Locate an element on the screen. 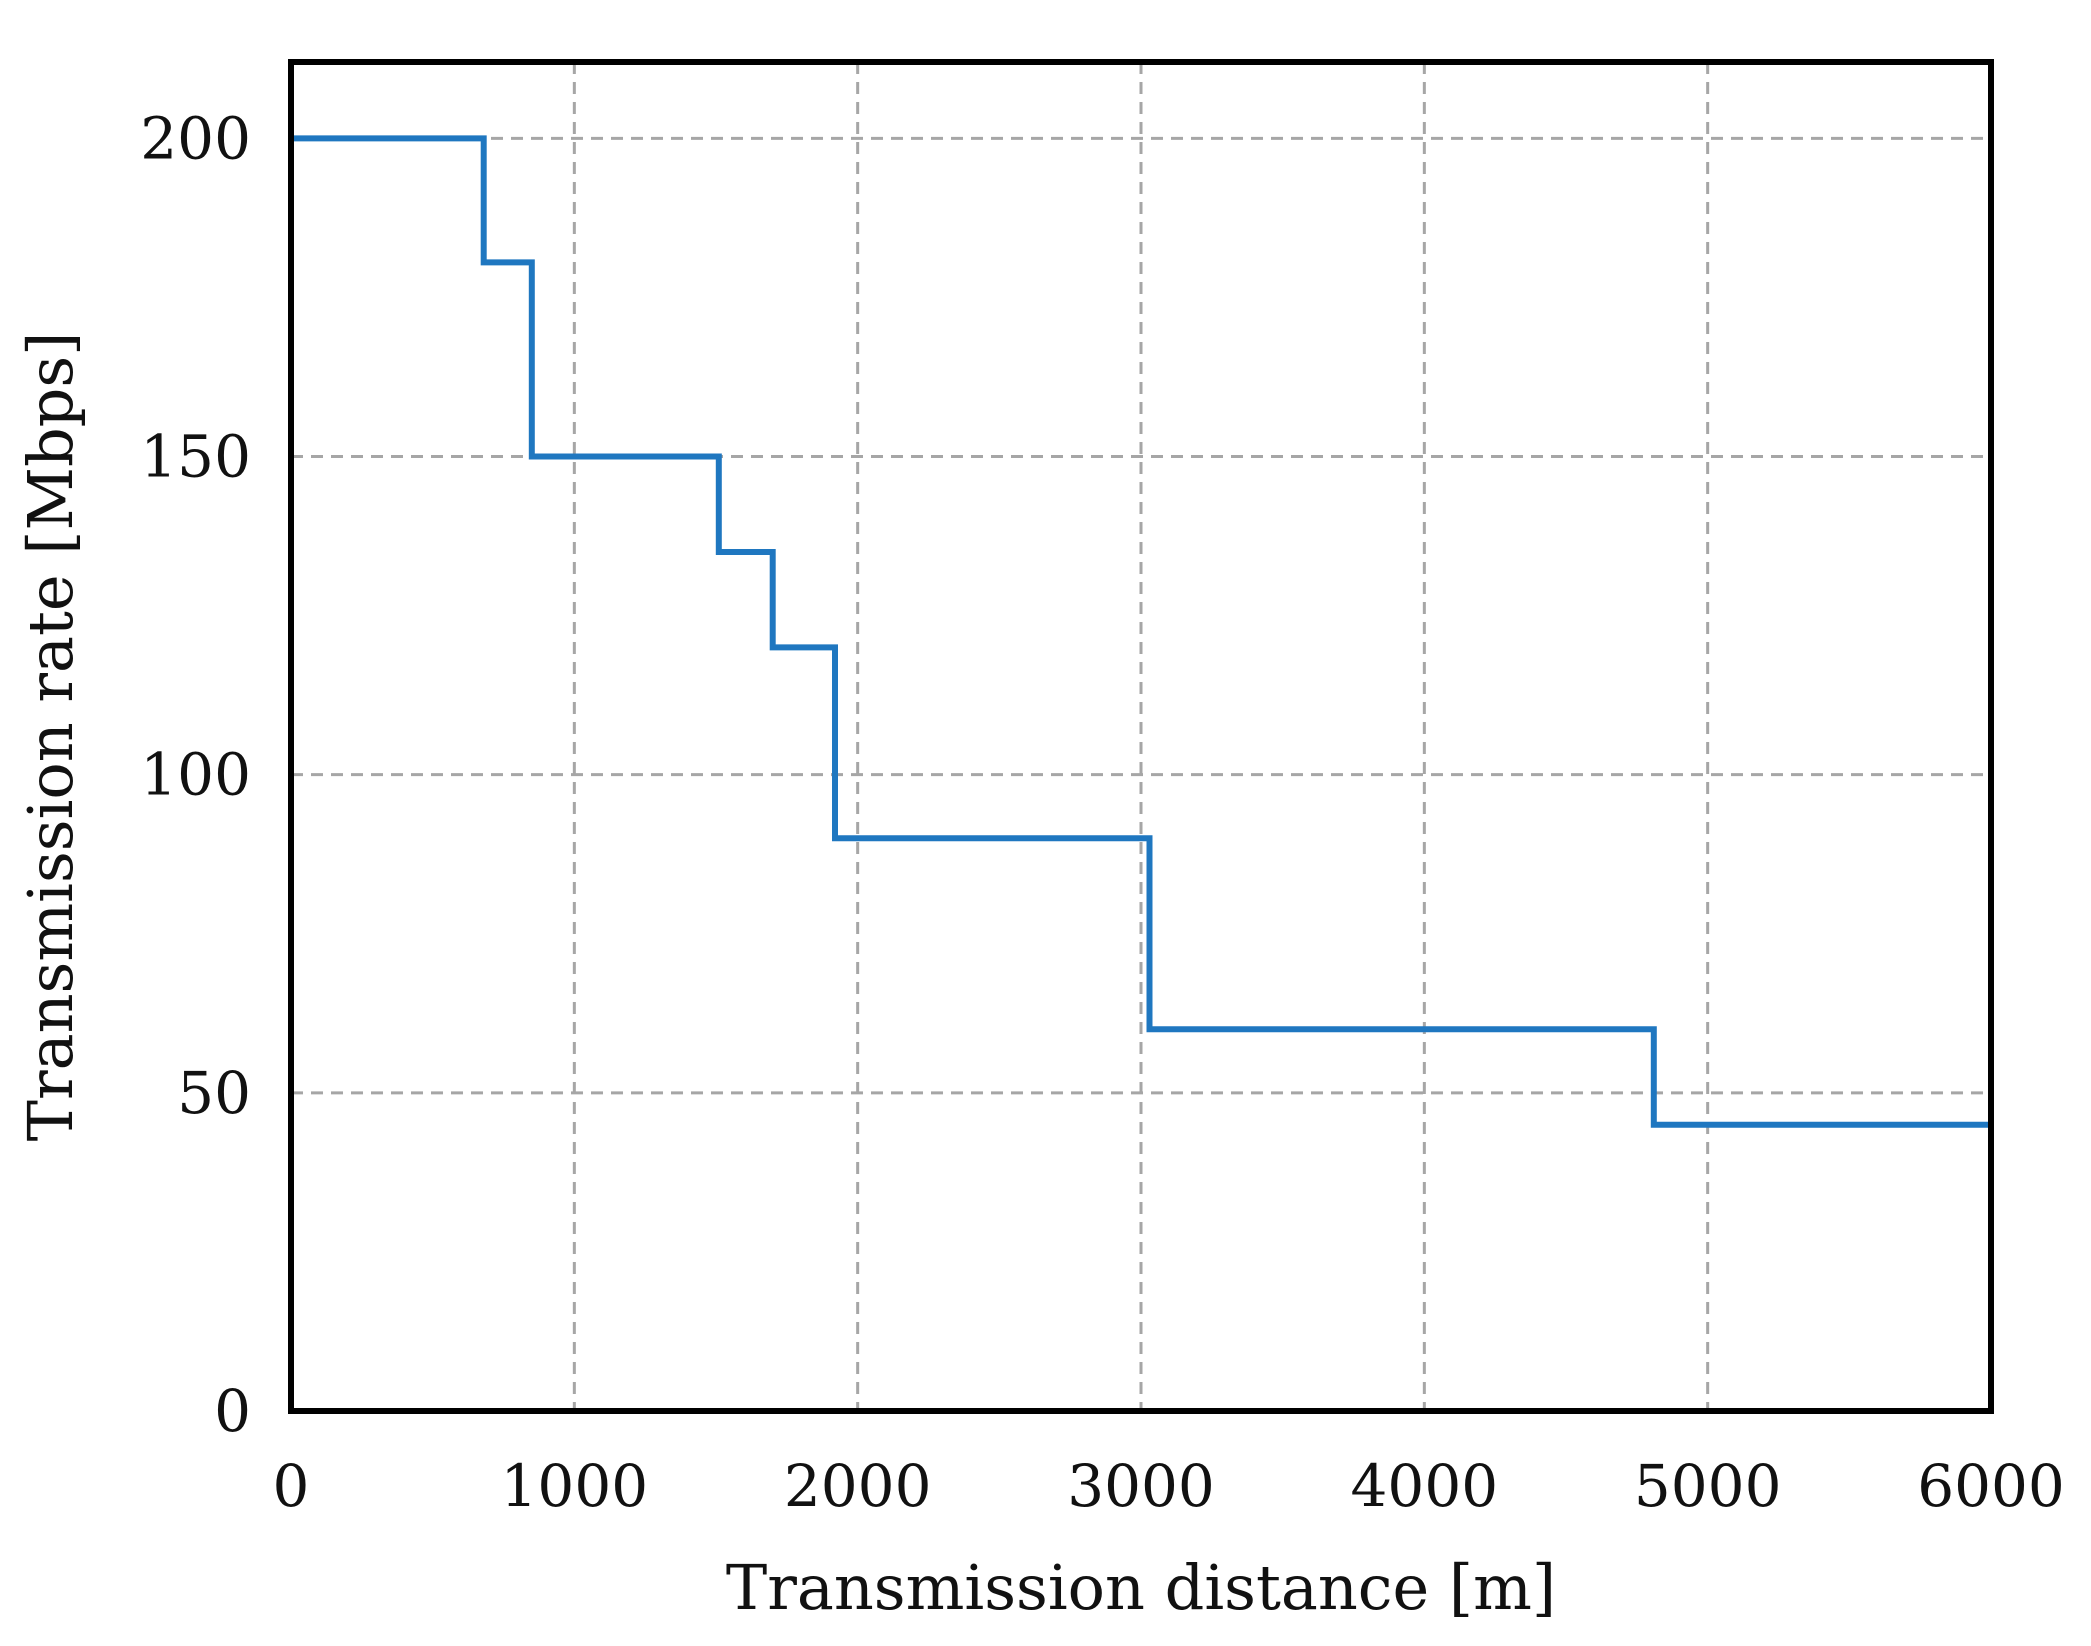 The width and height of the screenshot is (2091, 1646). y-tick-labels: 0 50 100 150 200 is located at coordinates (195, 774).